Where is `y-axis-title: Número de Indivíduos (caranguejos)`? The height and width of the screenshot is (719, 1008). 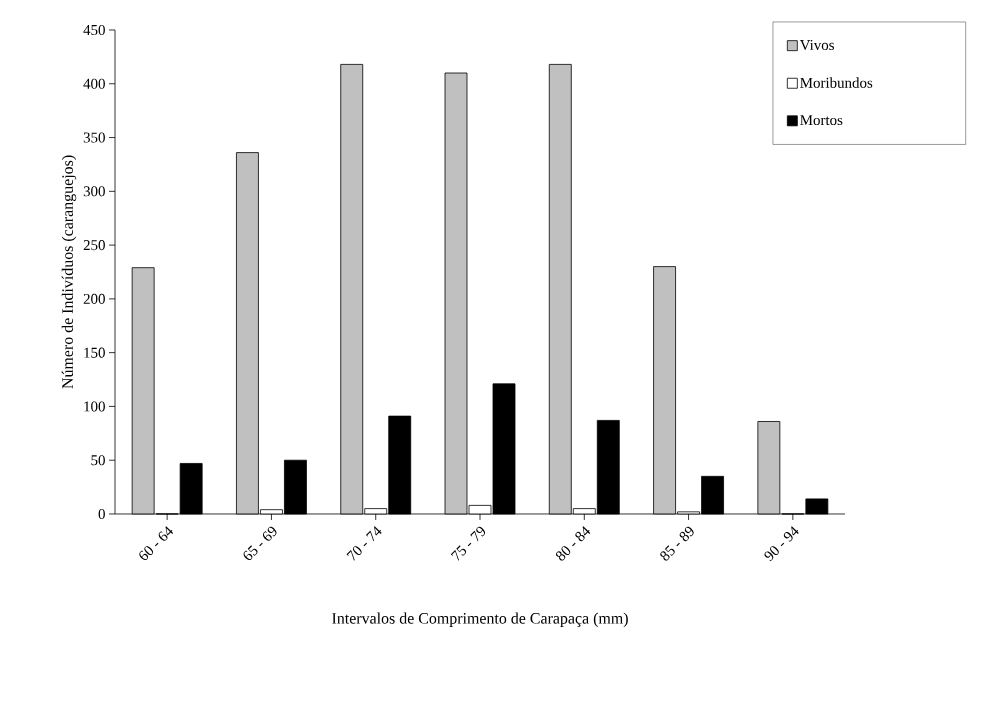 y-axis-title: Número de Indivíduos (caranguejos) is located at coordinates (69, 272).